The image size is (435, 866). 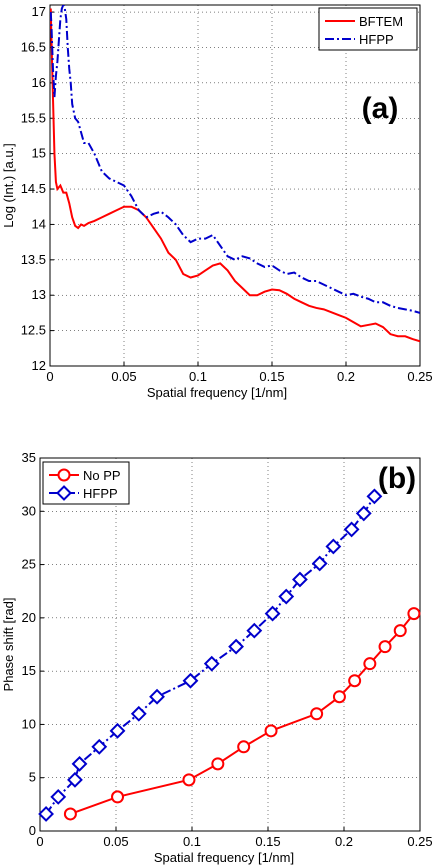 I want to click on panel-a-x-tick-label: 0, so click(x=49, y=376).